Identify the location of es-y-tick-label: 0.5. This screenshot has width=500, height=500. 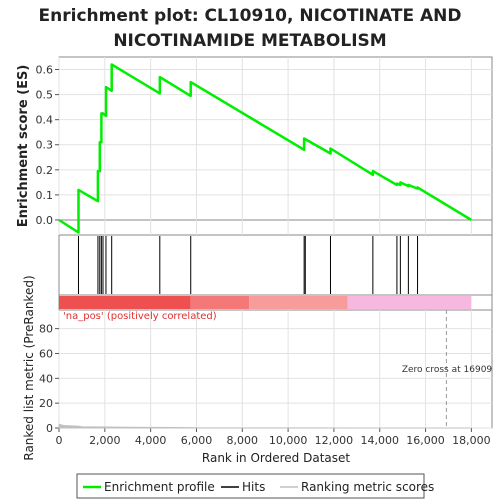
(45, 95).